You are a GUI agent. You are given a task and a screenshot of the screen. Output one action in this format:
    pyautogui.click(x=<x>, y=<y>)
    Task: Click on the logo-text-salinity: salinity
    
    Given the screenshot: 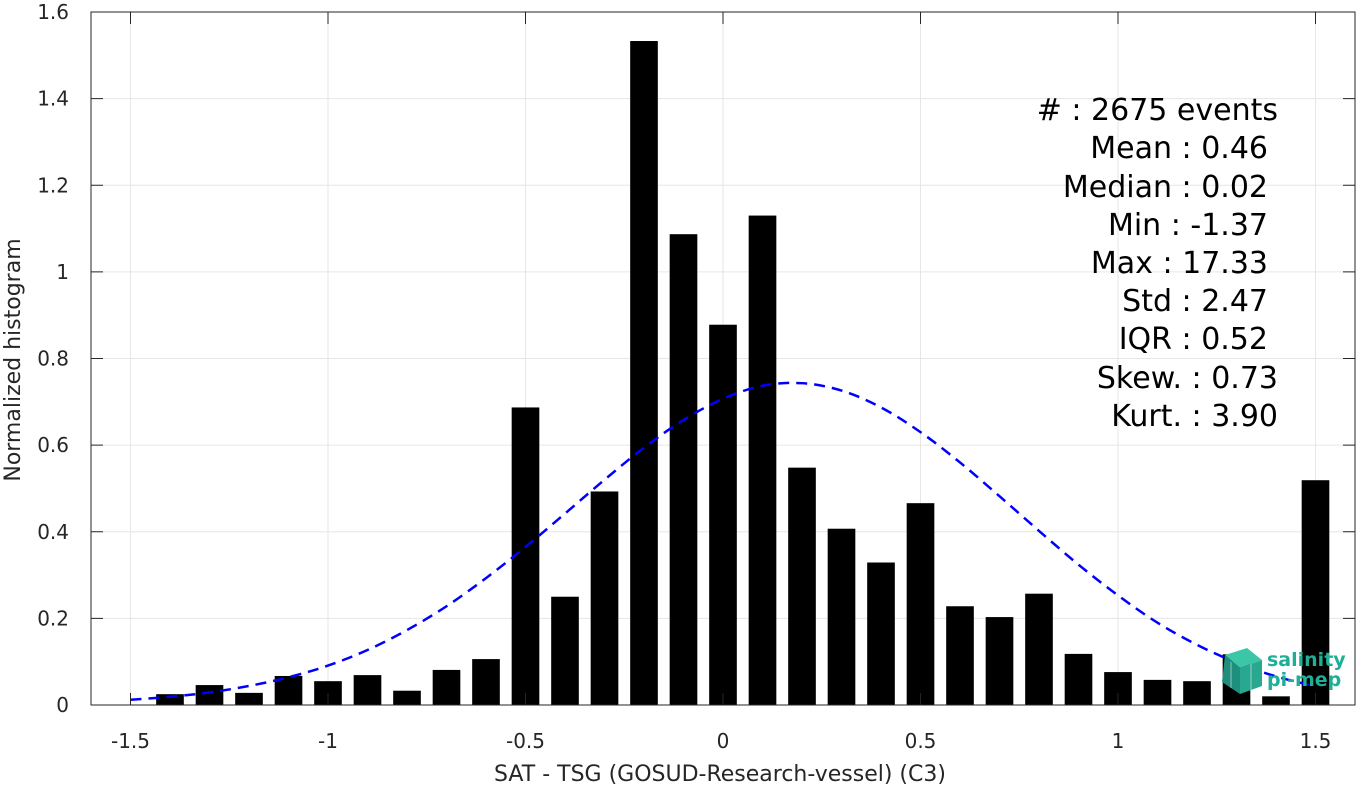 What is the action you would take?
    pyautogui.click(x=1306, y=660)
    